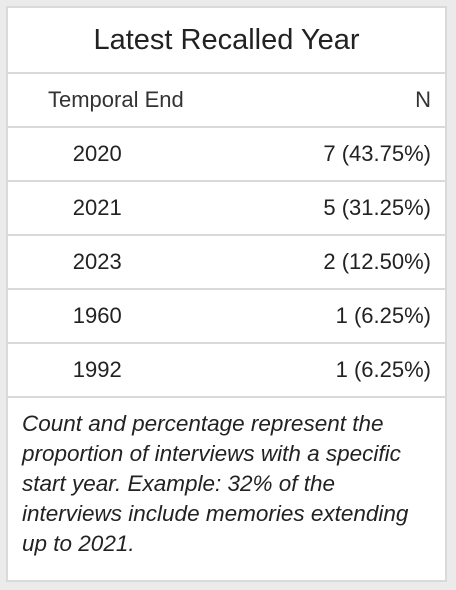 Image resolution: width=456 pixels, height=590 pixels. I want to click on table-row: 1992 1 (6.25%), so click(226, 370).